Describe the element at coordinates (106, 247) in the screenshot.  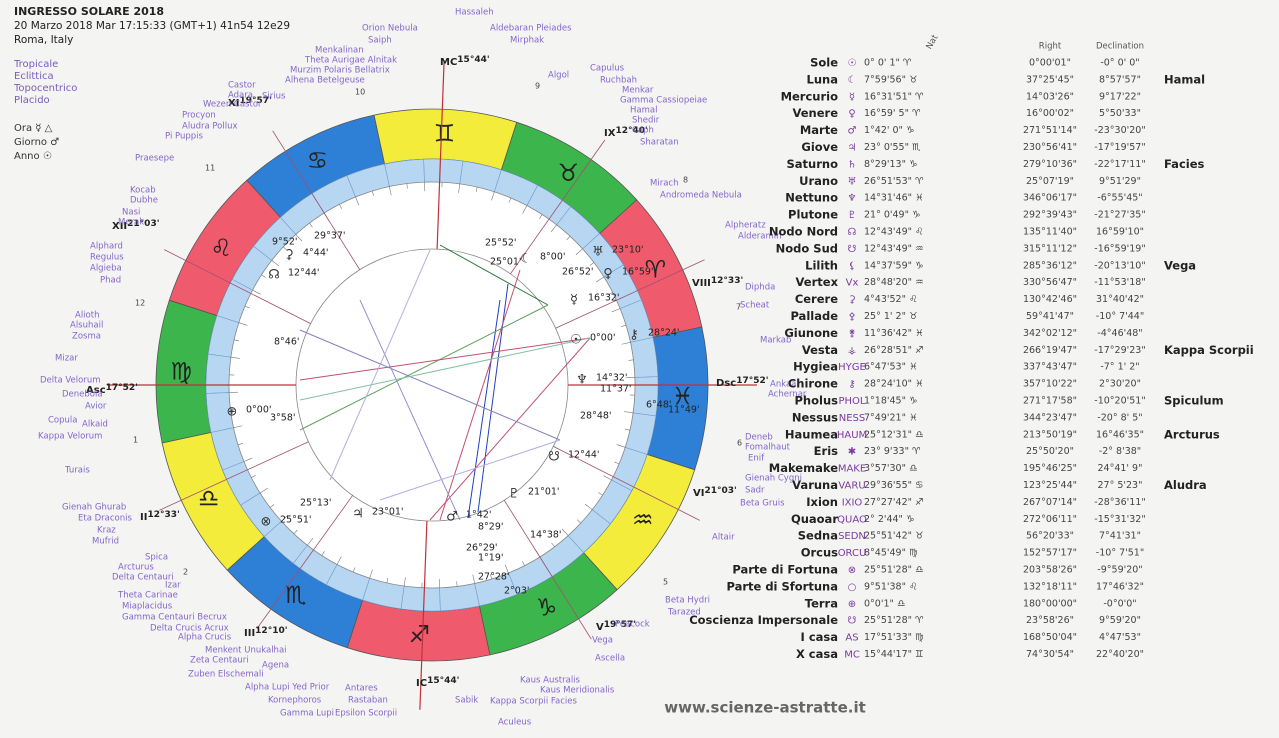
I see `star-name: Alphard` at that location.